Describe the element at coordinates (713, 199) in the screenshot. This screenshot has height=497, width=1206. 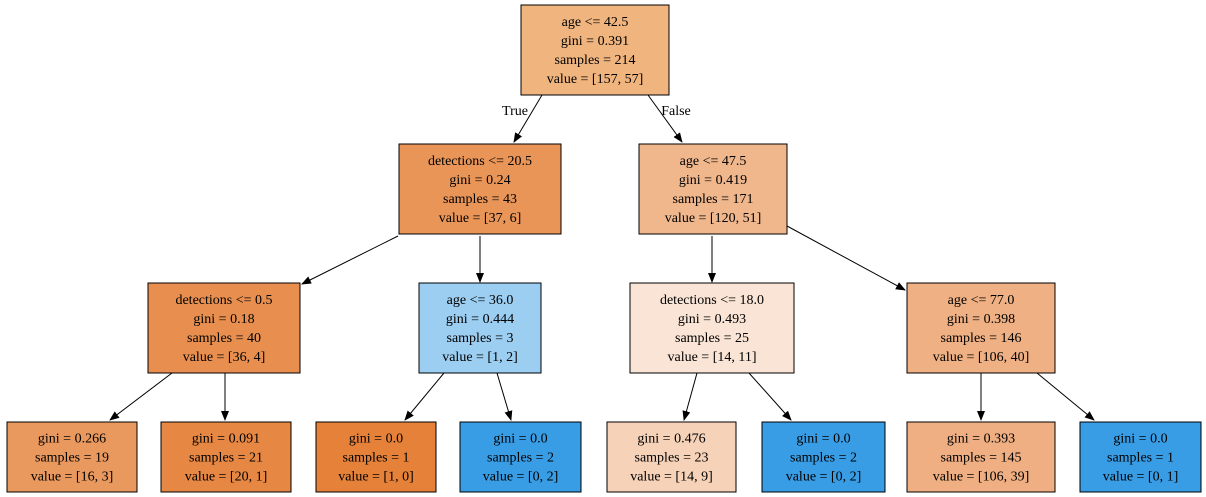
I see `node-line: samples = 171` at that location.